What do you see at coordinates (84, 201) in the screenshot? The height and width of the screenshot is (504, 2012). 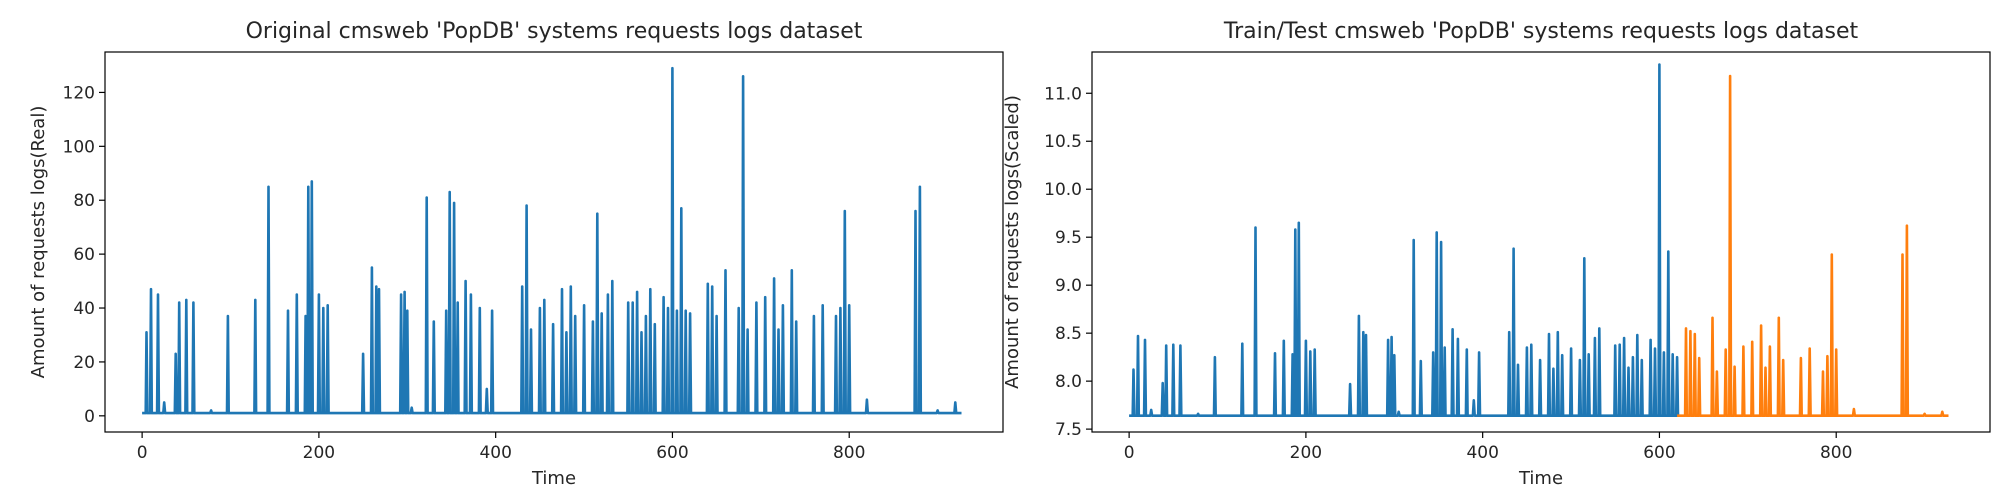 I see `y-tick-label: 80` at bounding box center [84, 201].